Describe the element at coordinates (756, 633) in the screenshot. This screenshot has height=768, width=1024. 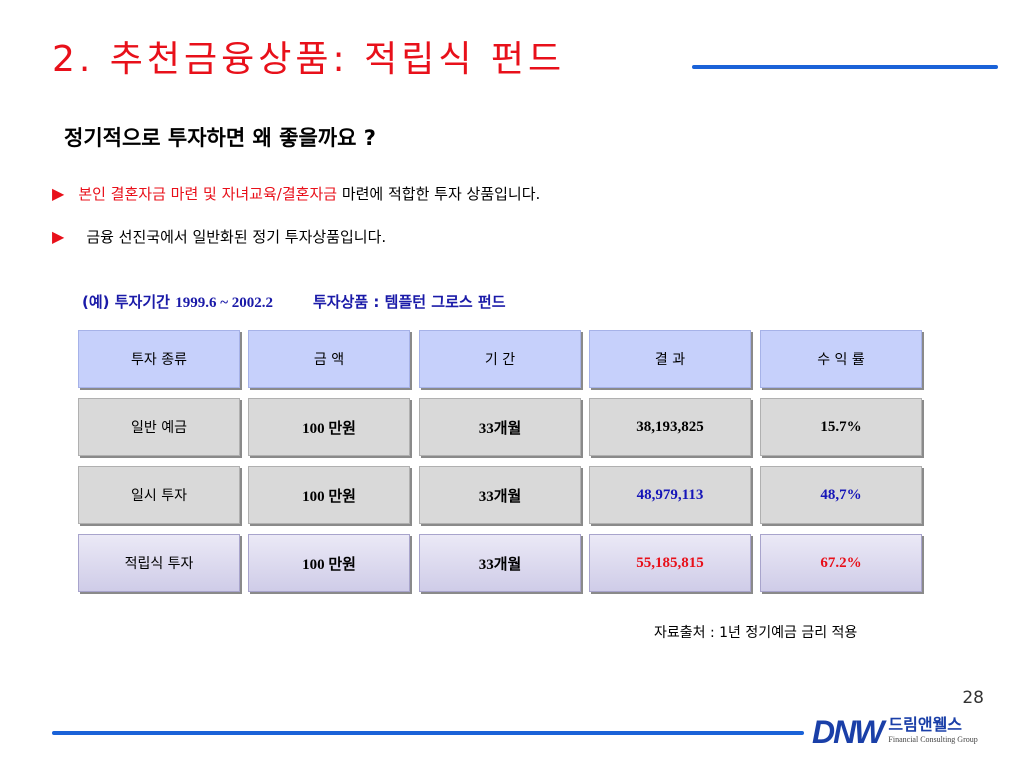
I see `source-note: 자료출처 : 1년 정기예금 금리 적용` at that location.